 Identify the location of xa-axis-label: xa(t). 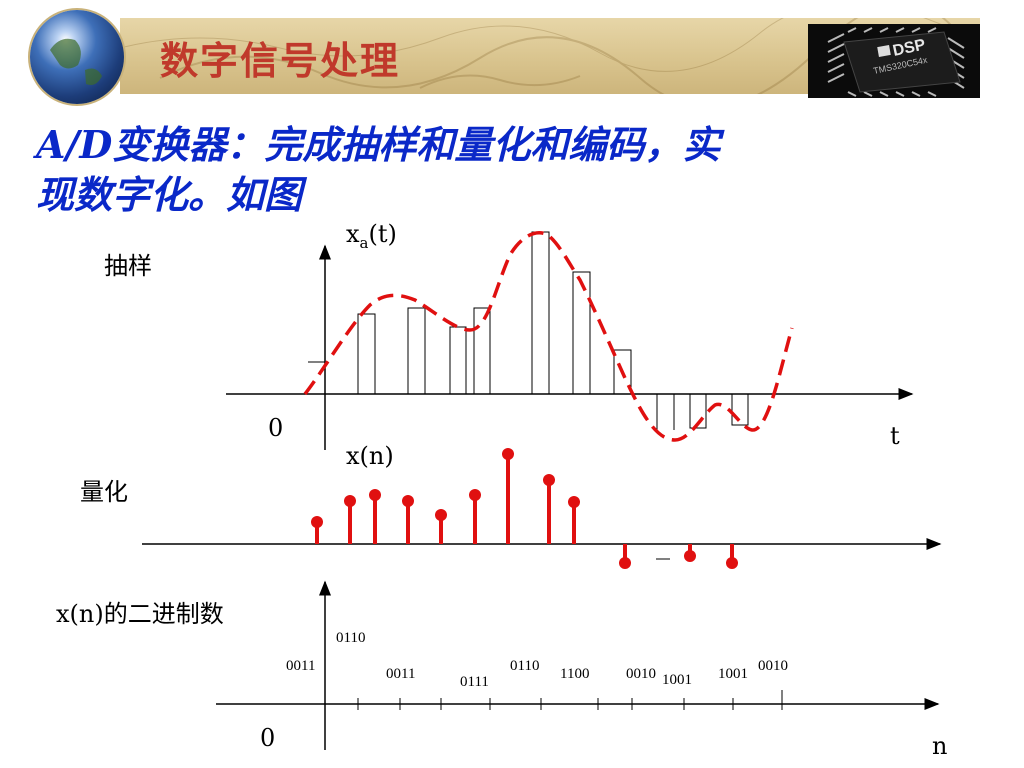
(371, 236).